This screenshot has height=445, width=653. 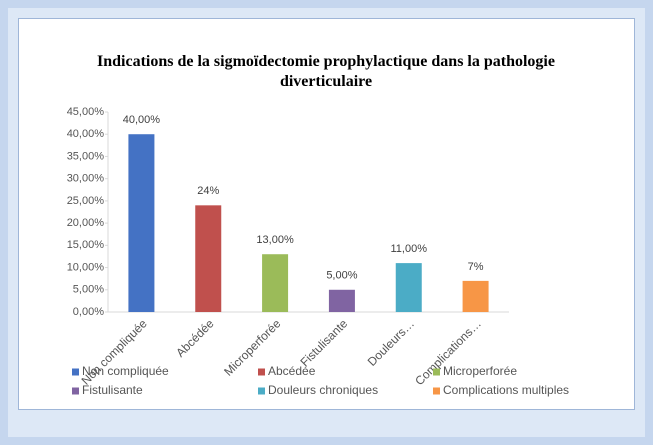 I want to click on legend-label: Microperforée, so click(x=480, y=371).